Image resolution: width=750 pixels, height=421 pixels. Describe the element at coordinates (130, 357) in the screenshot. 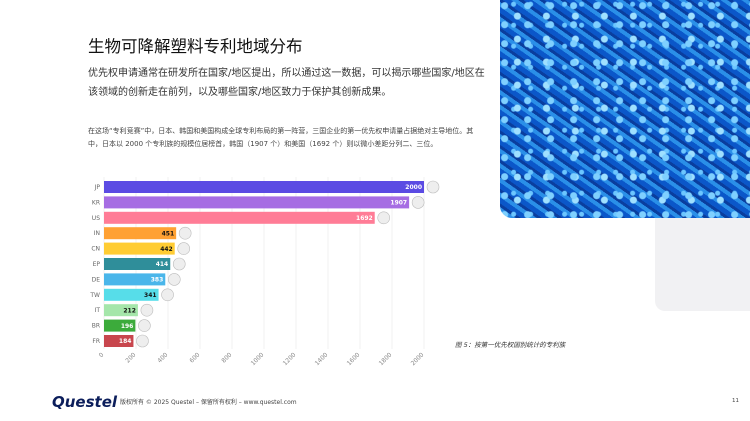

I see `x-tick-label: 200` at that location.